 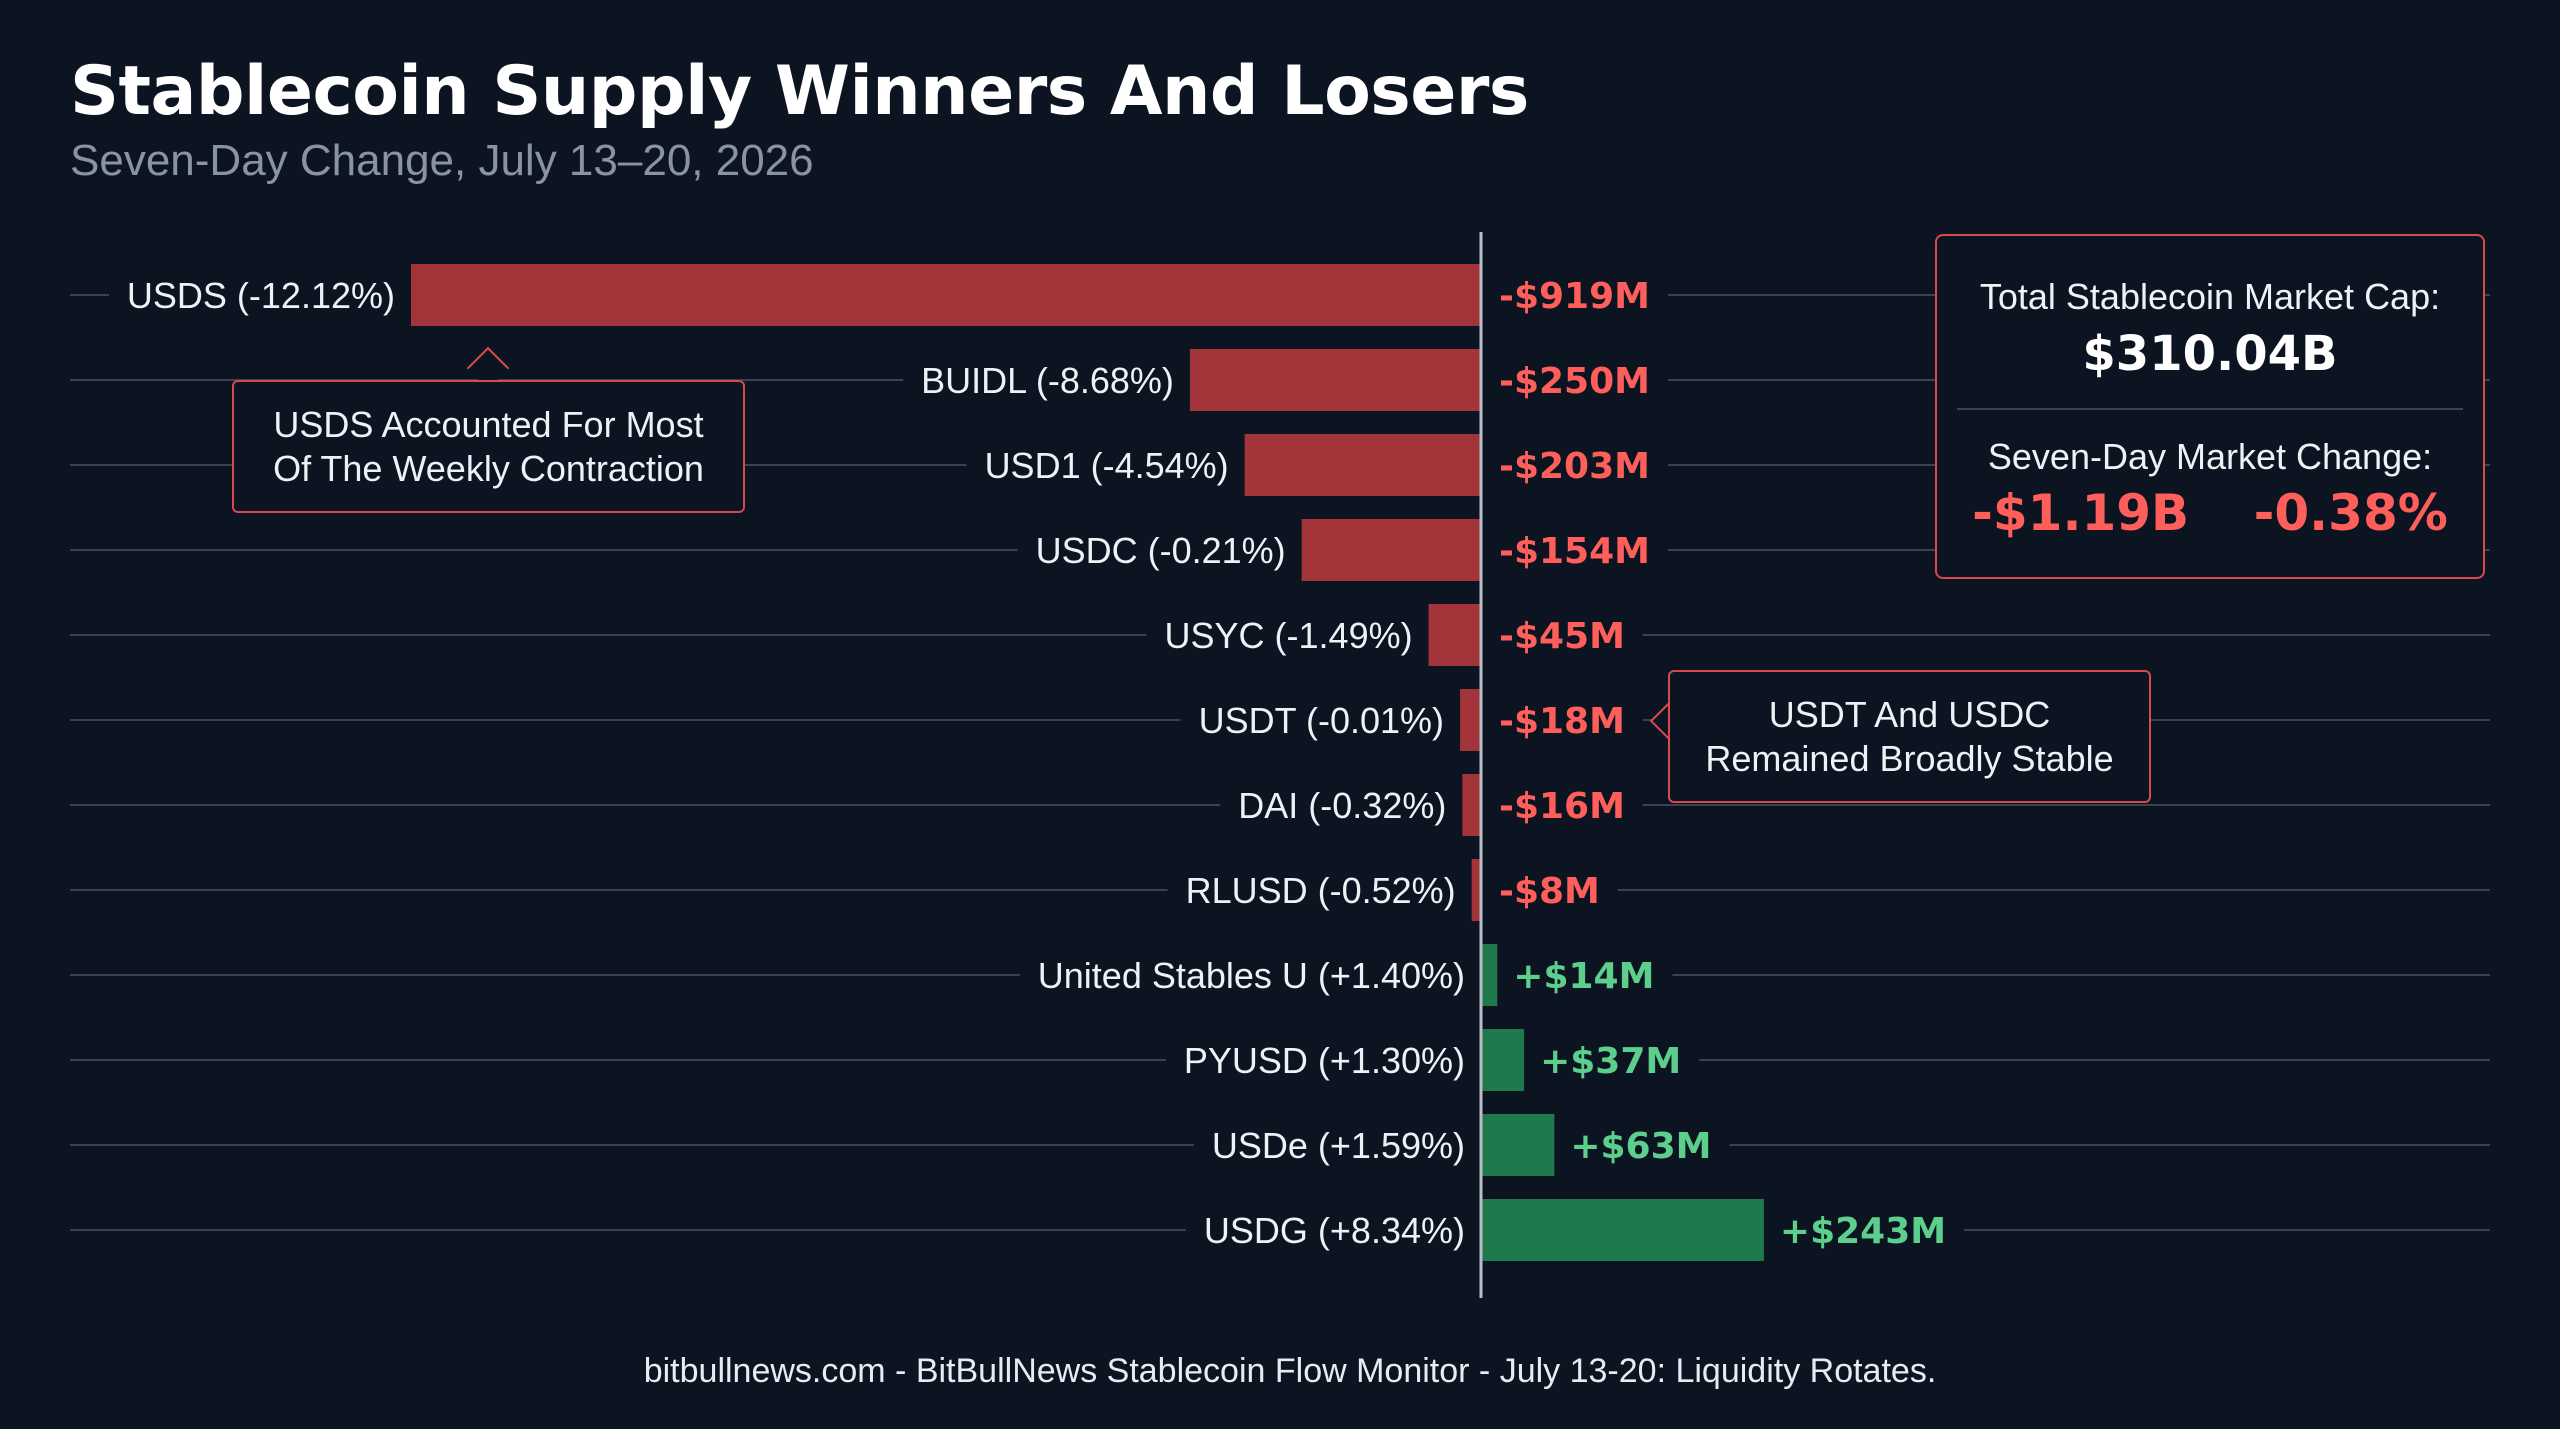 I want to click on value-label: -$45M, so click(x=1562, y=636).